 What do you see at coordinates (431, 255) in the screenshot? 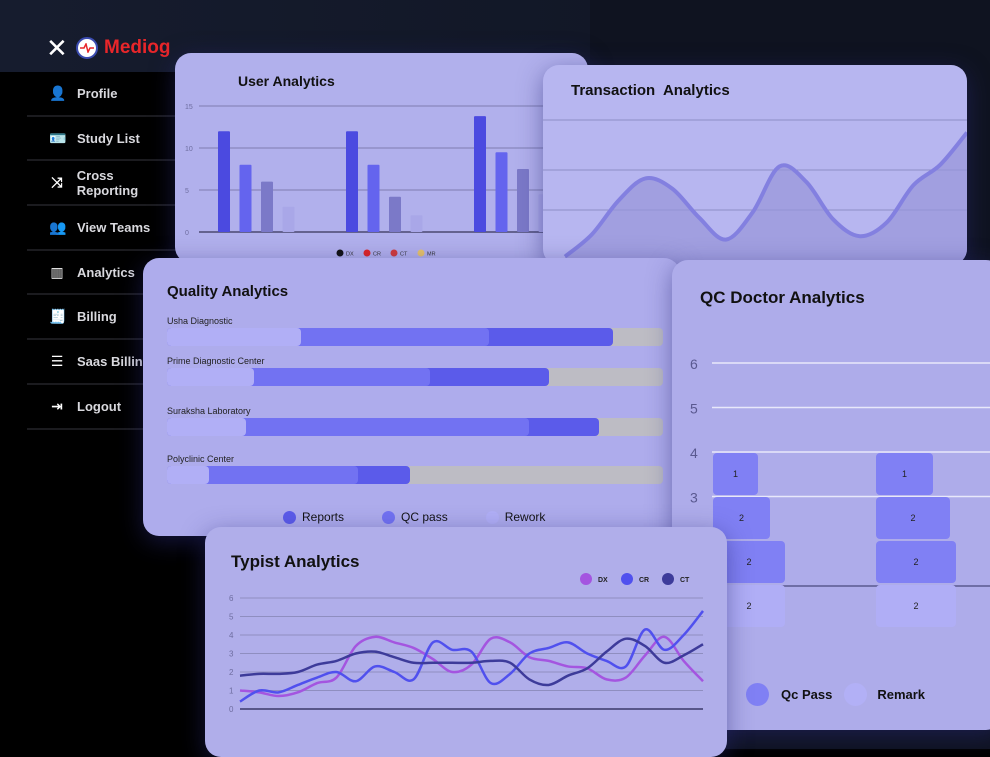
I see `legend-label: MR` at bounding box center [431, 255].